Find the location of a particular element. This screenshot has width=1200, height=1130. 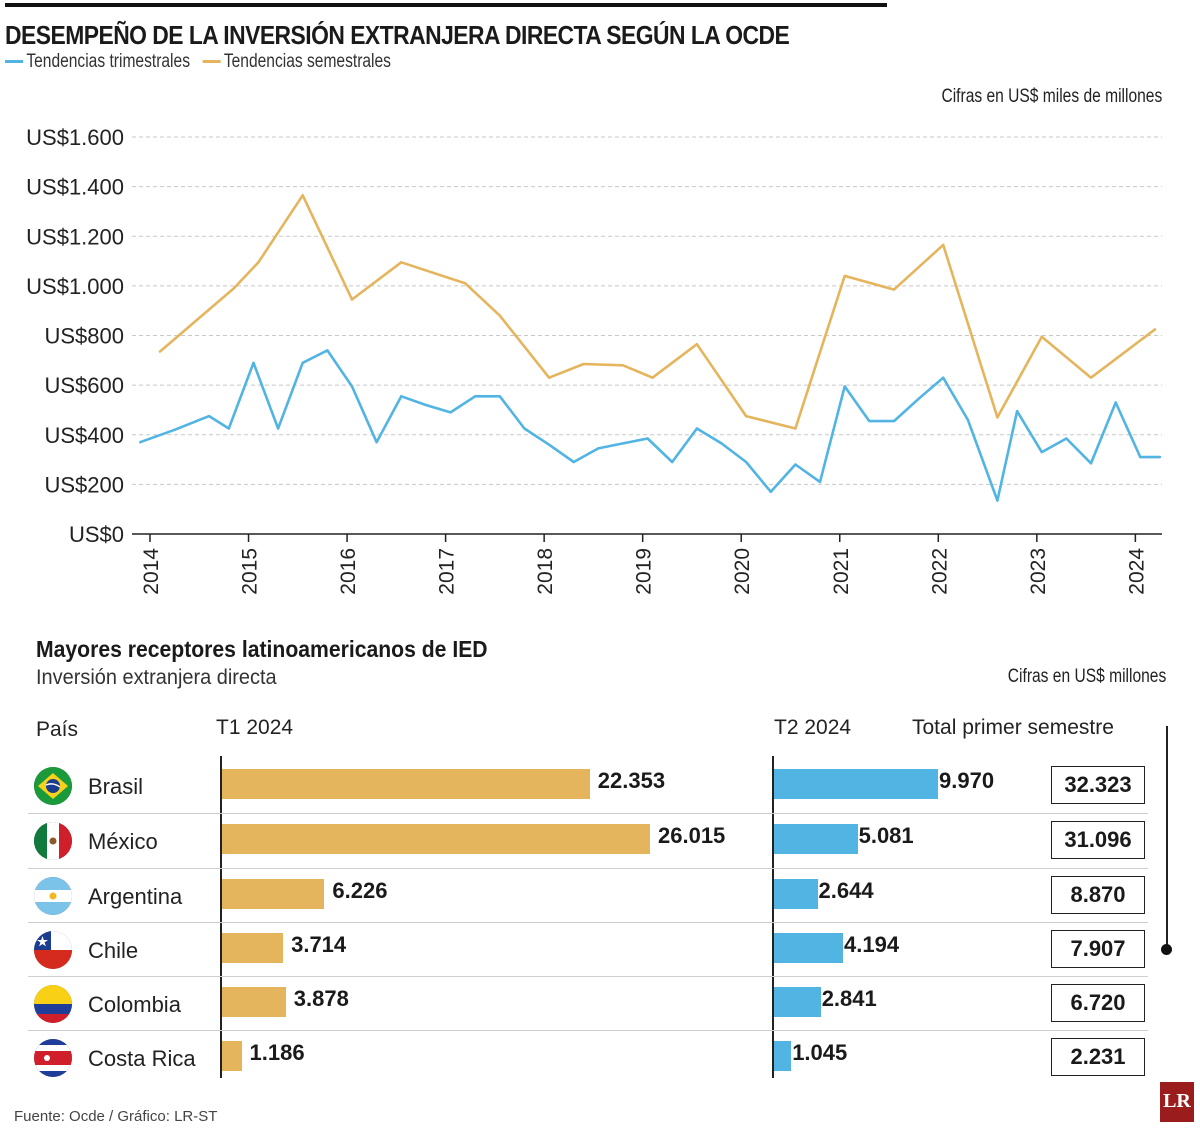

y-tick-label: US$1.600 is located at coordinates (75, 137).